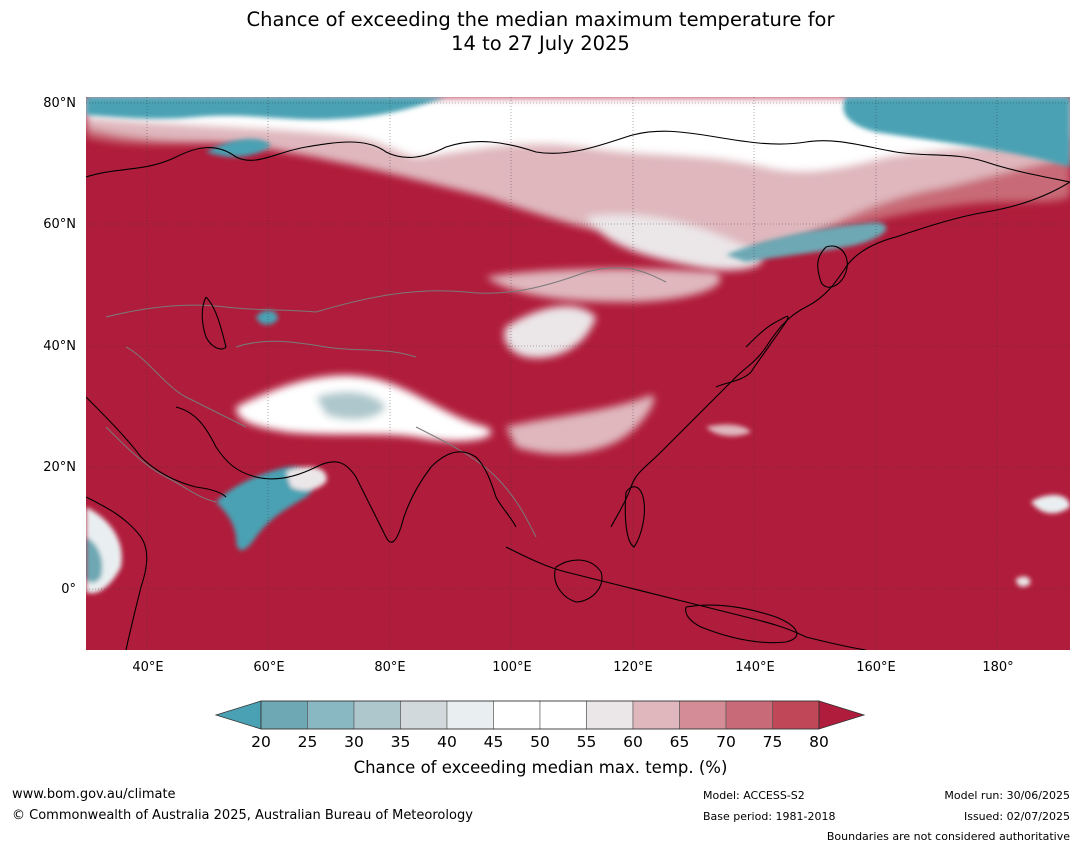 Image resolution: width=1081 pixels, height=850 pixels. Describe the element at coordinates (754, 795) in the screenshot. I see `model-name: Model: ACCESS-S2` at that location.